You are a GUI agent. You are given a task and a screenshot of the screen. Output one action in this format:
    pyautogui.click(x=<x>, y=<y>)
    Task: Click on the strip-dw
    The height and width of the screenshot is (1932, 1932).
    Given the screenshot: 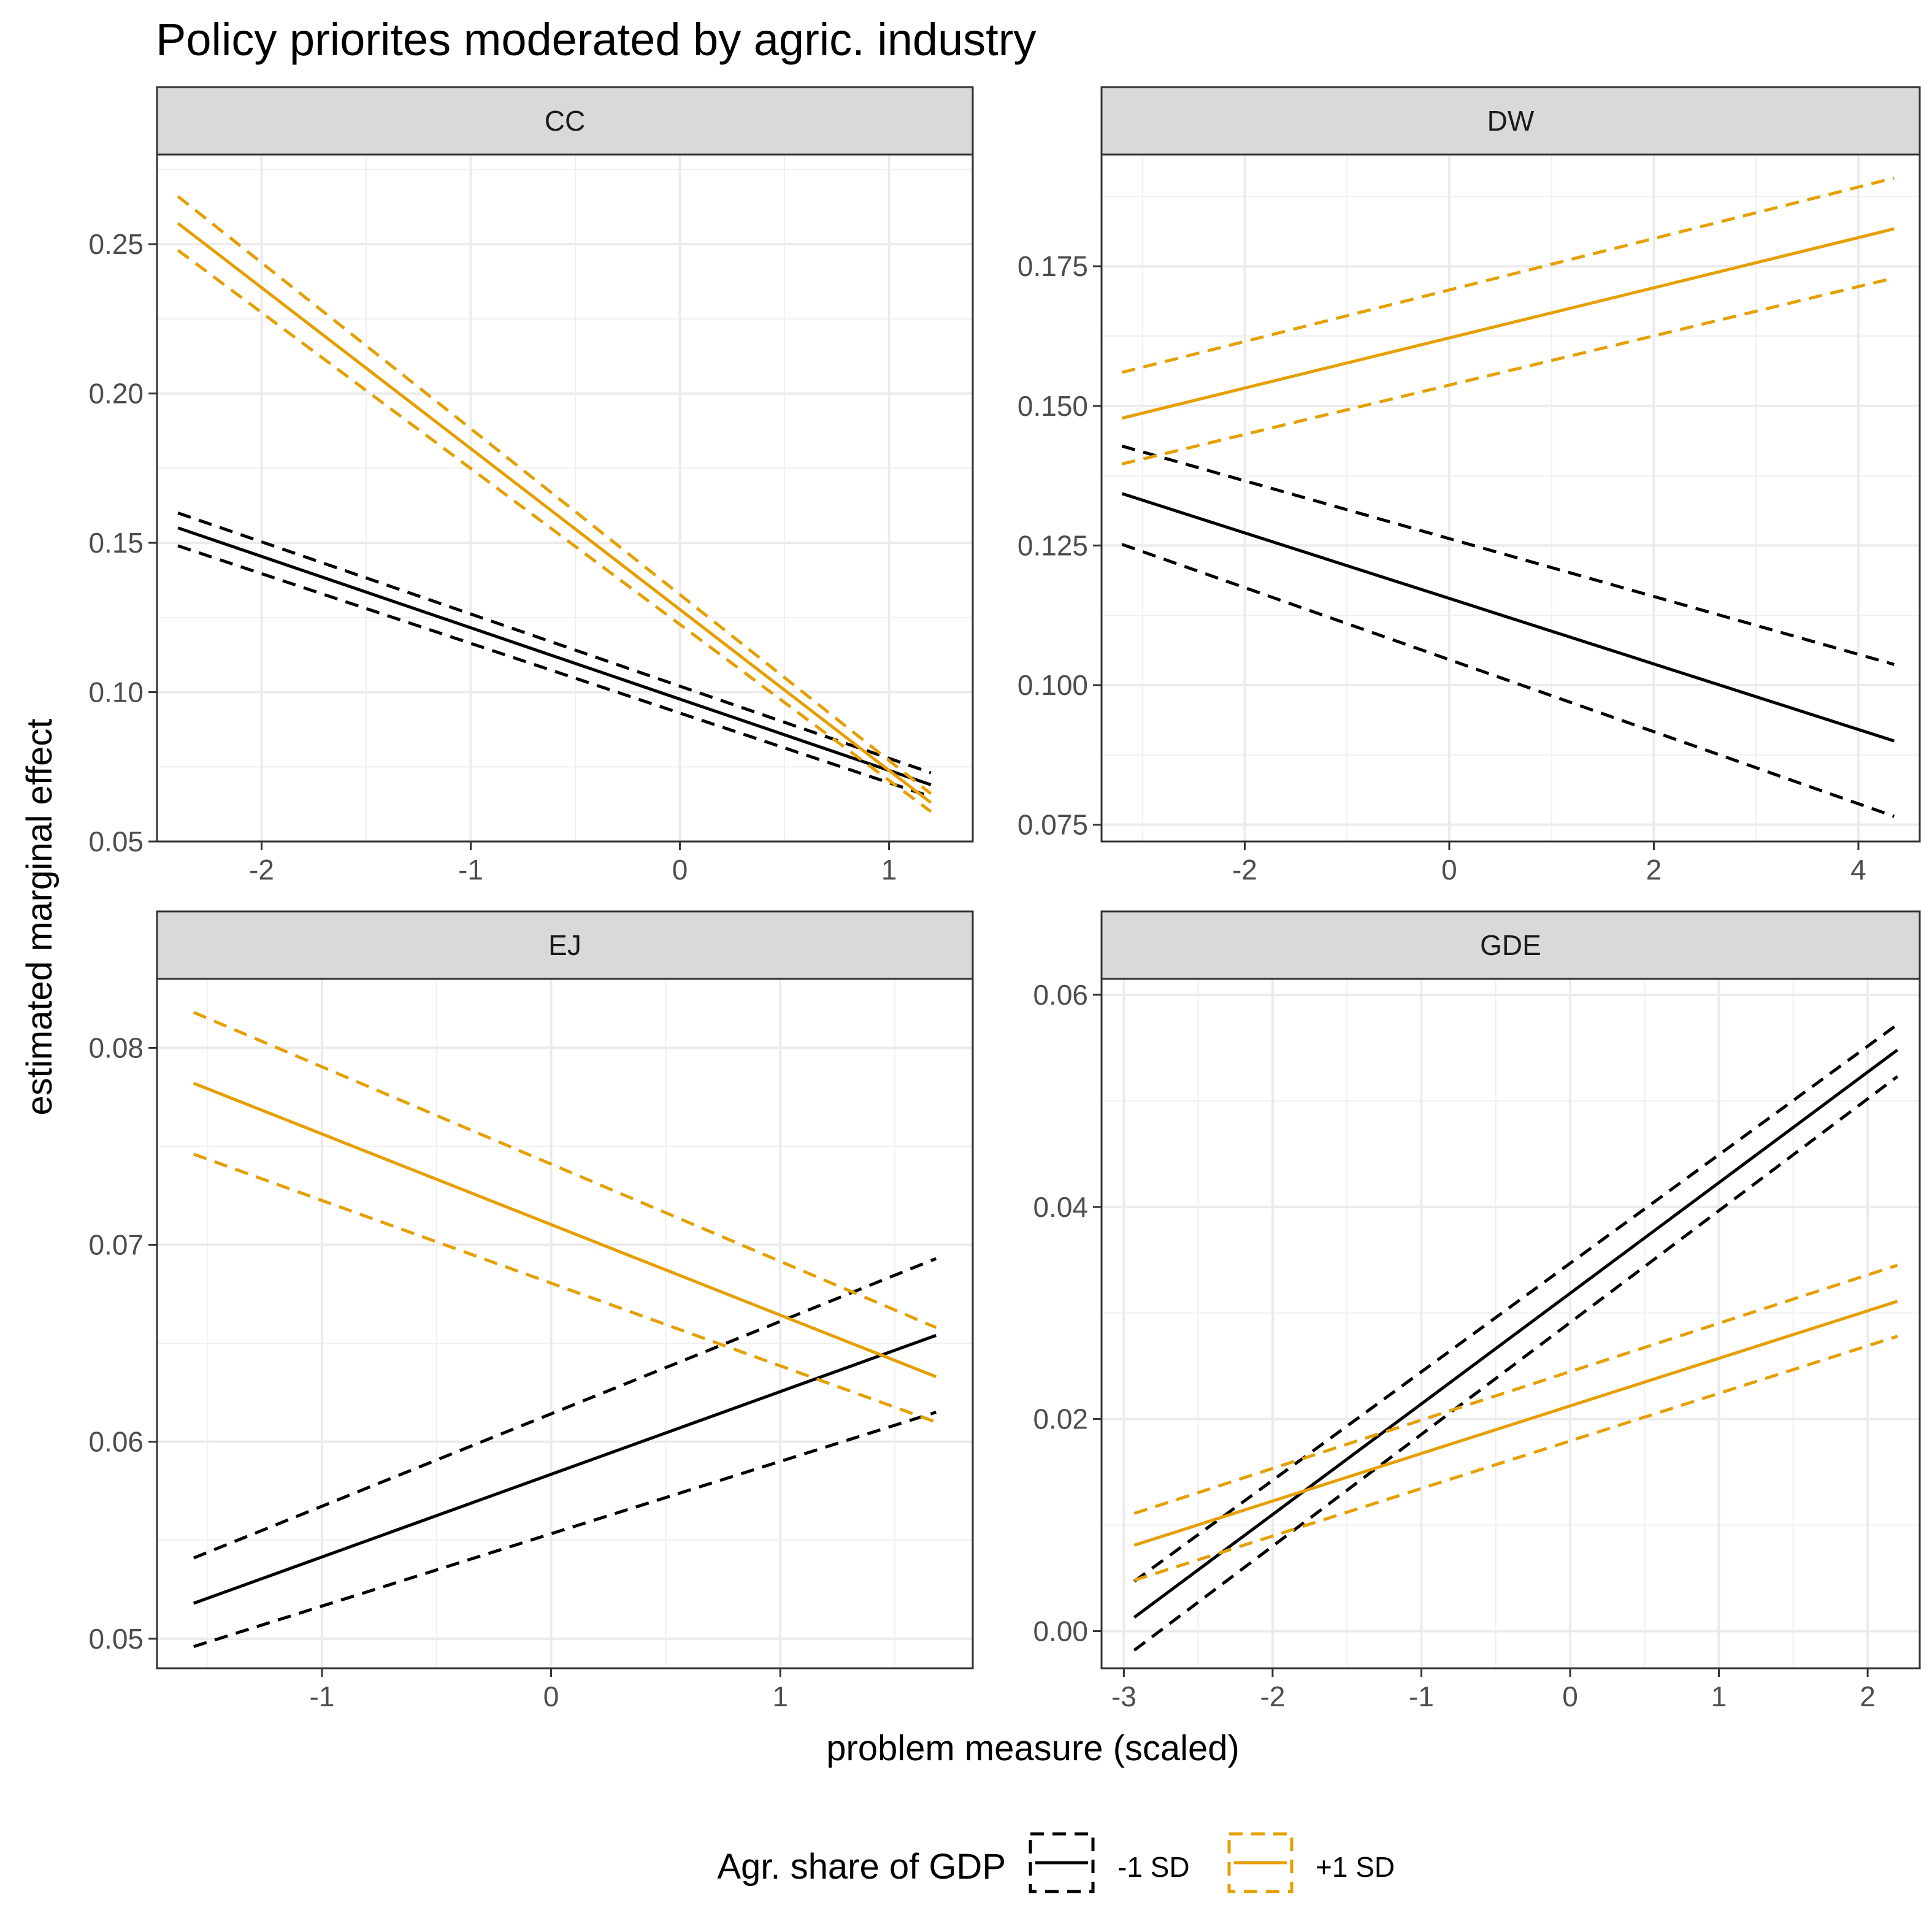 What is the action you would take?
    pyautogui.click(x=1510, y=121)
    